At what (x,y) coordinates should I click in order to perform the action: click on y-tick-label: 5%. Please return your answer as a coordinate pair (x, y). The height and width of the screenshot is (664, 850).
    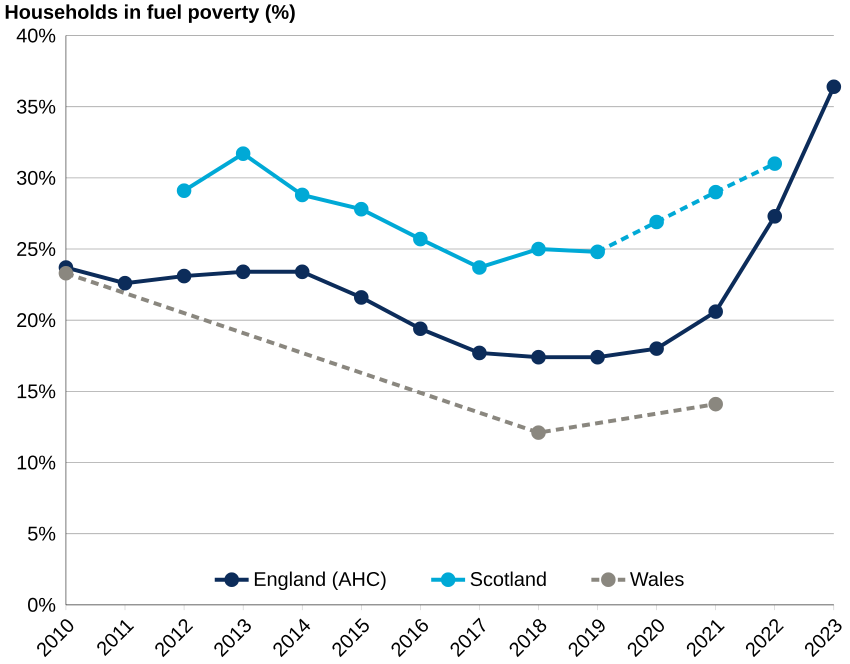
    Looking at the image, I should click on (42, 533).